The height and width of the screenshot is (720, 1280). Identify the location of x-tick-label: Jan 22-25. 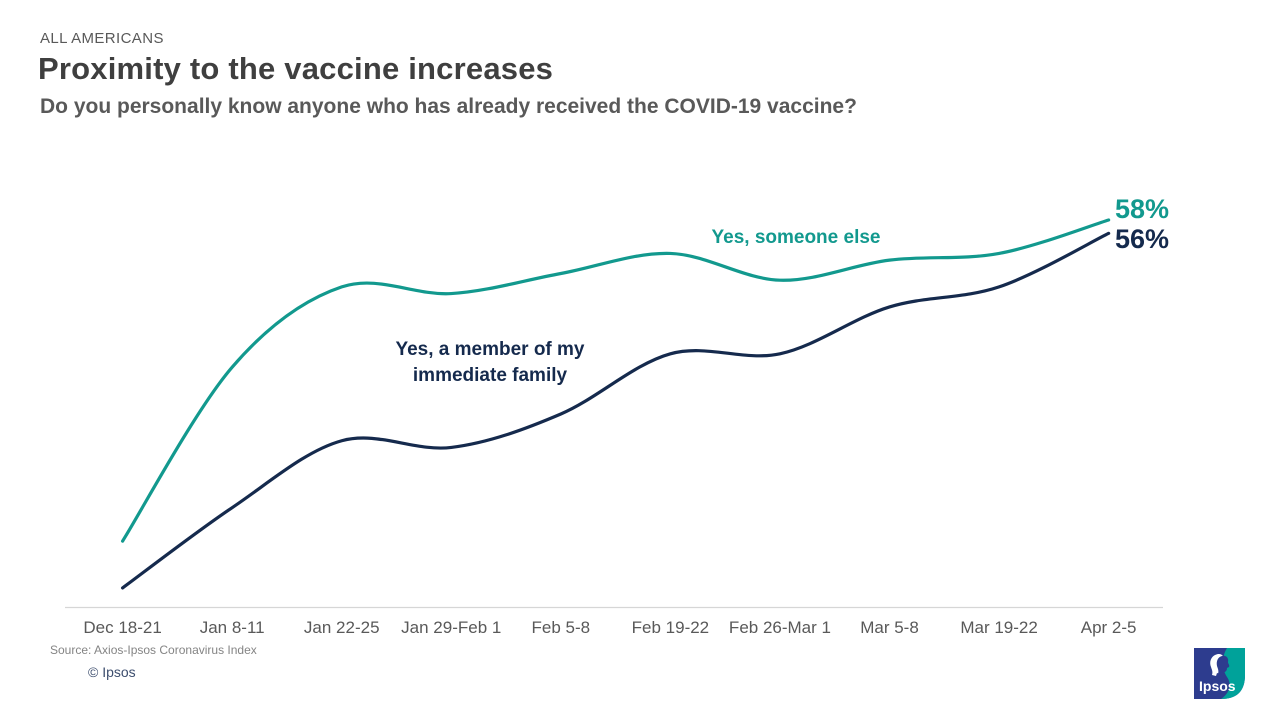
(341, 627).